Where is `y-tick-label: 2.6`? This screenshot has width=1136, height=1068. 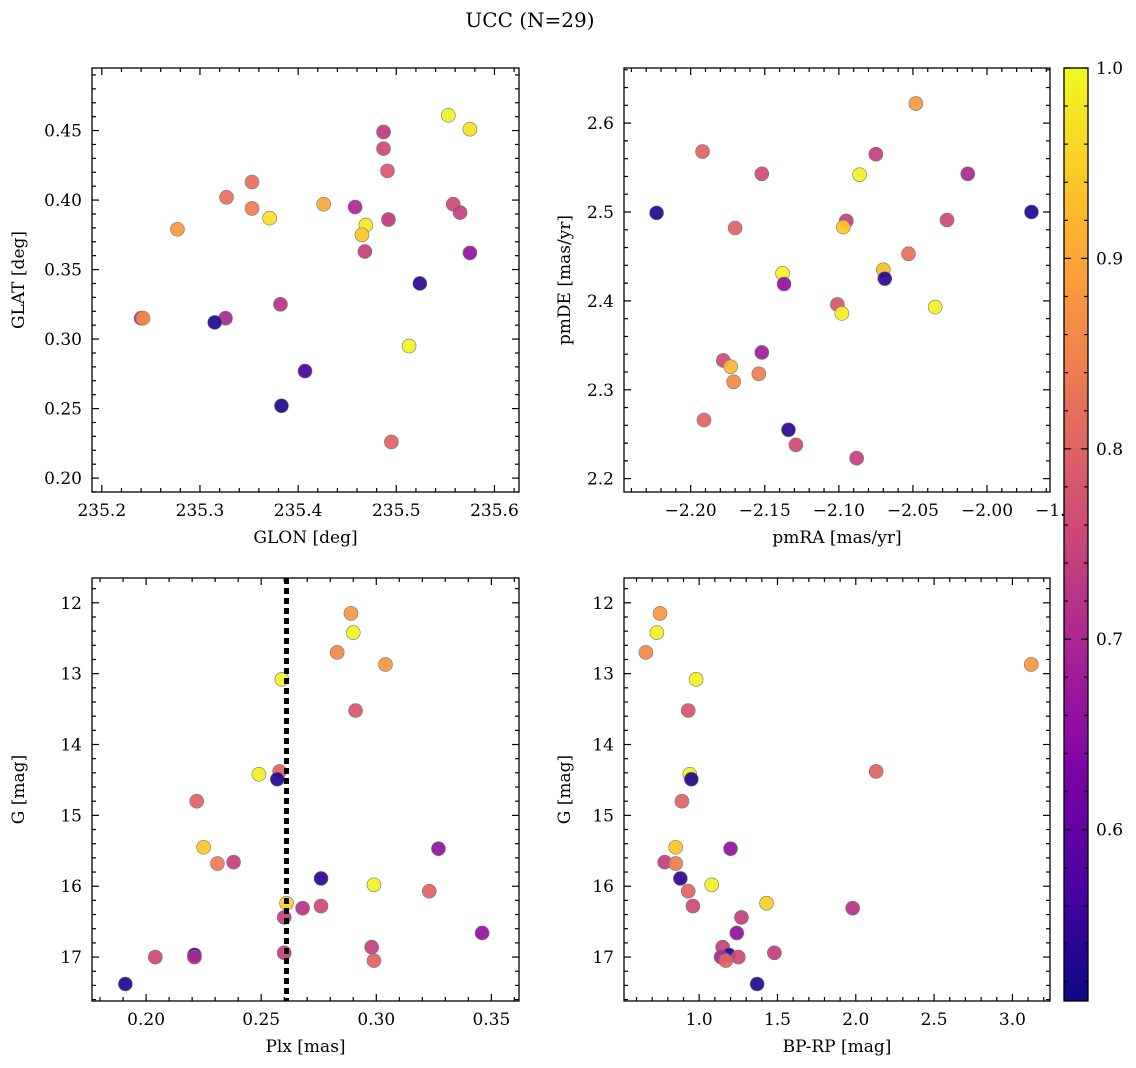
y-tick-label: 2.6 is located at coordinates (600, 124).